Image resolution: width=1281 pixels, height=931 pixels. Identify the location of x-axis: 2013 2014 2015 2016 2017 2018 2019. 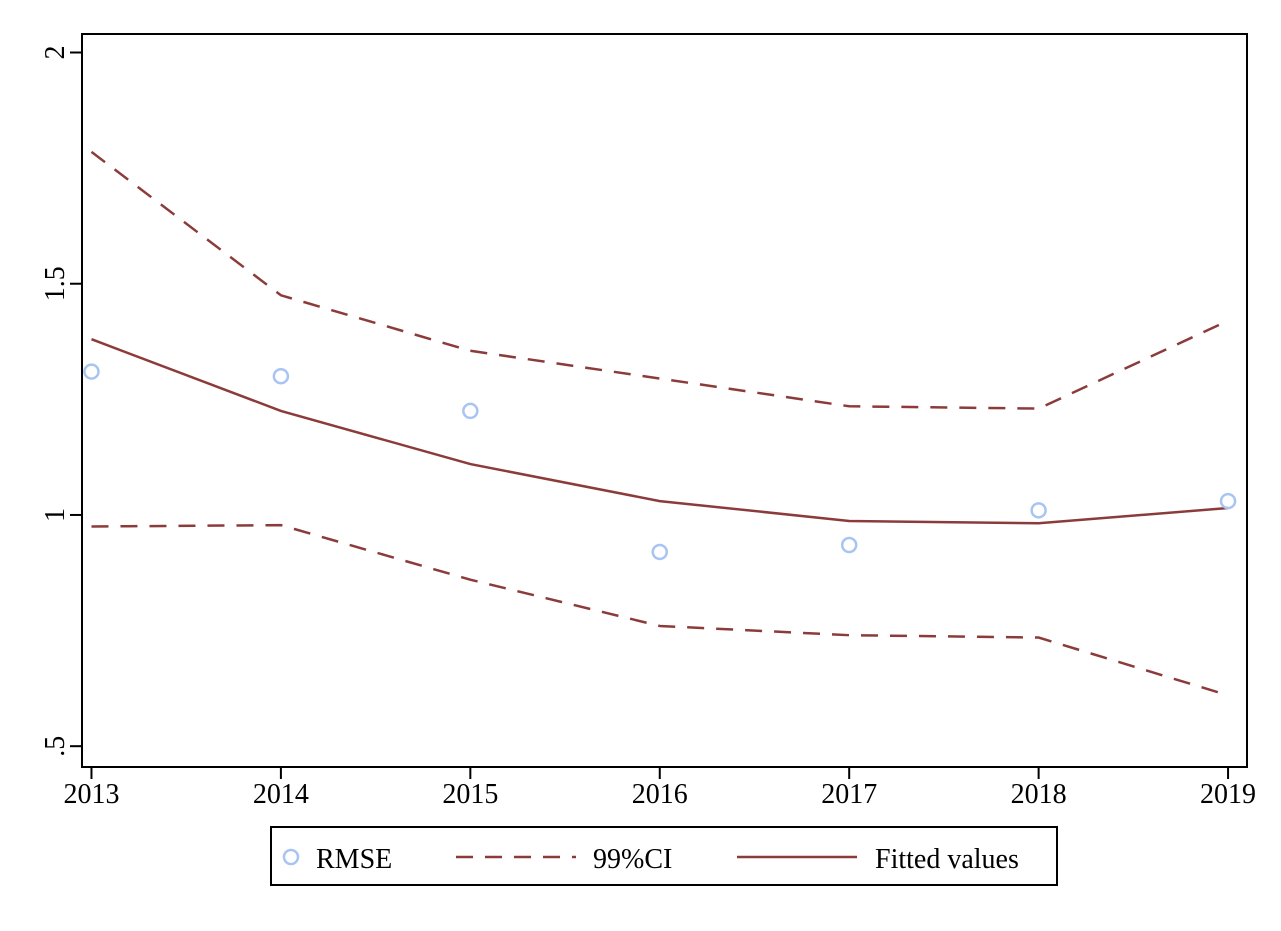
(659, 788).